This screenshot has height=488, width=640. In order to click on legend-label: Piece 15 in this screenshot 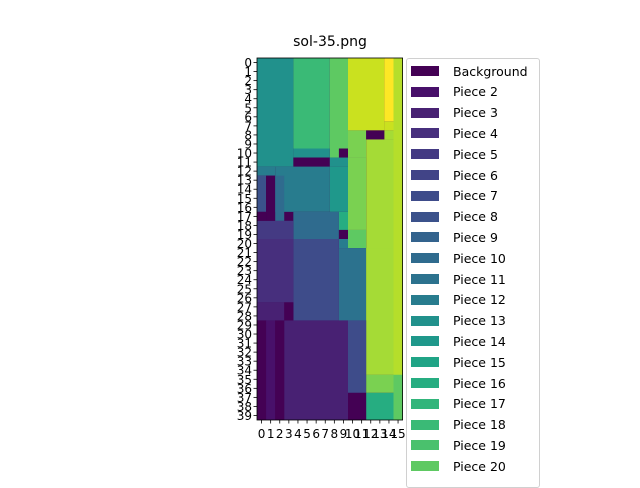, I will do `click(479, 362)`.